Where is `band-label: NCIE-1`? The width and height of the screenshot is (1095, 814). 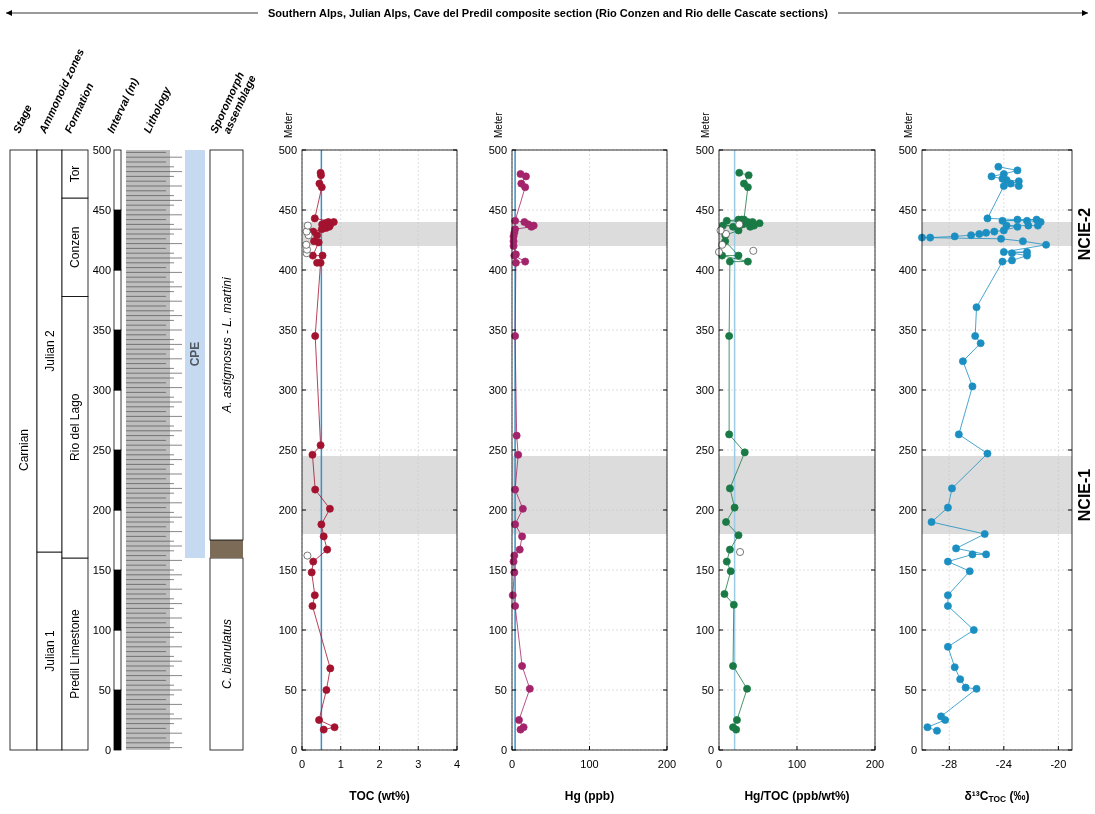 band-label: NCIE-1 is located at coordinates (1084, 495).